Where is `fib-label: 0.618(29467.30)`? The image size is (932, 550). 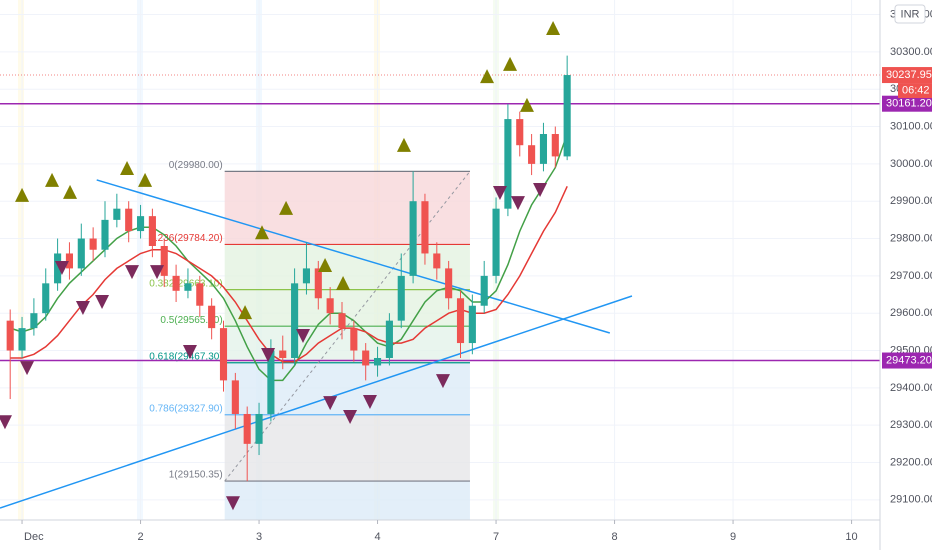
fib-label: 0.618(29467.30) is located at coordinates (185, 356).